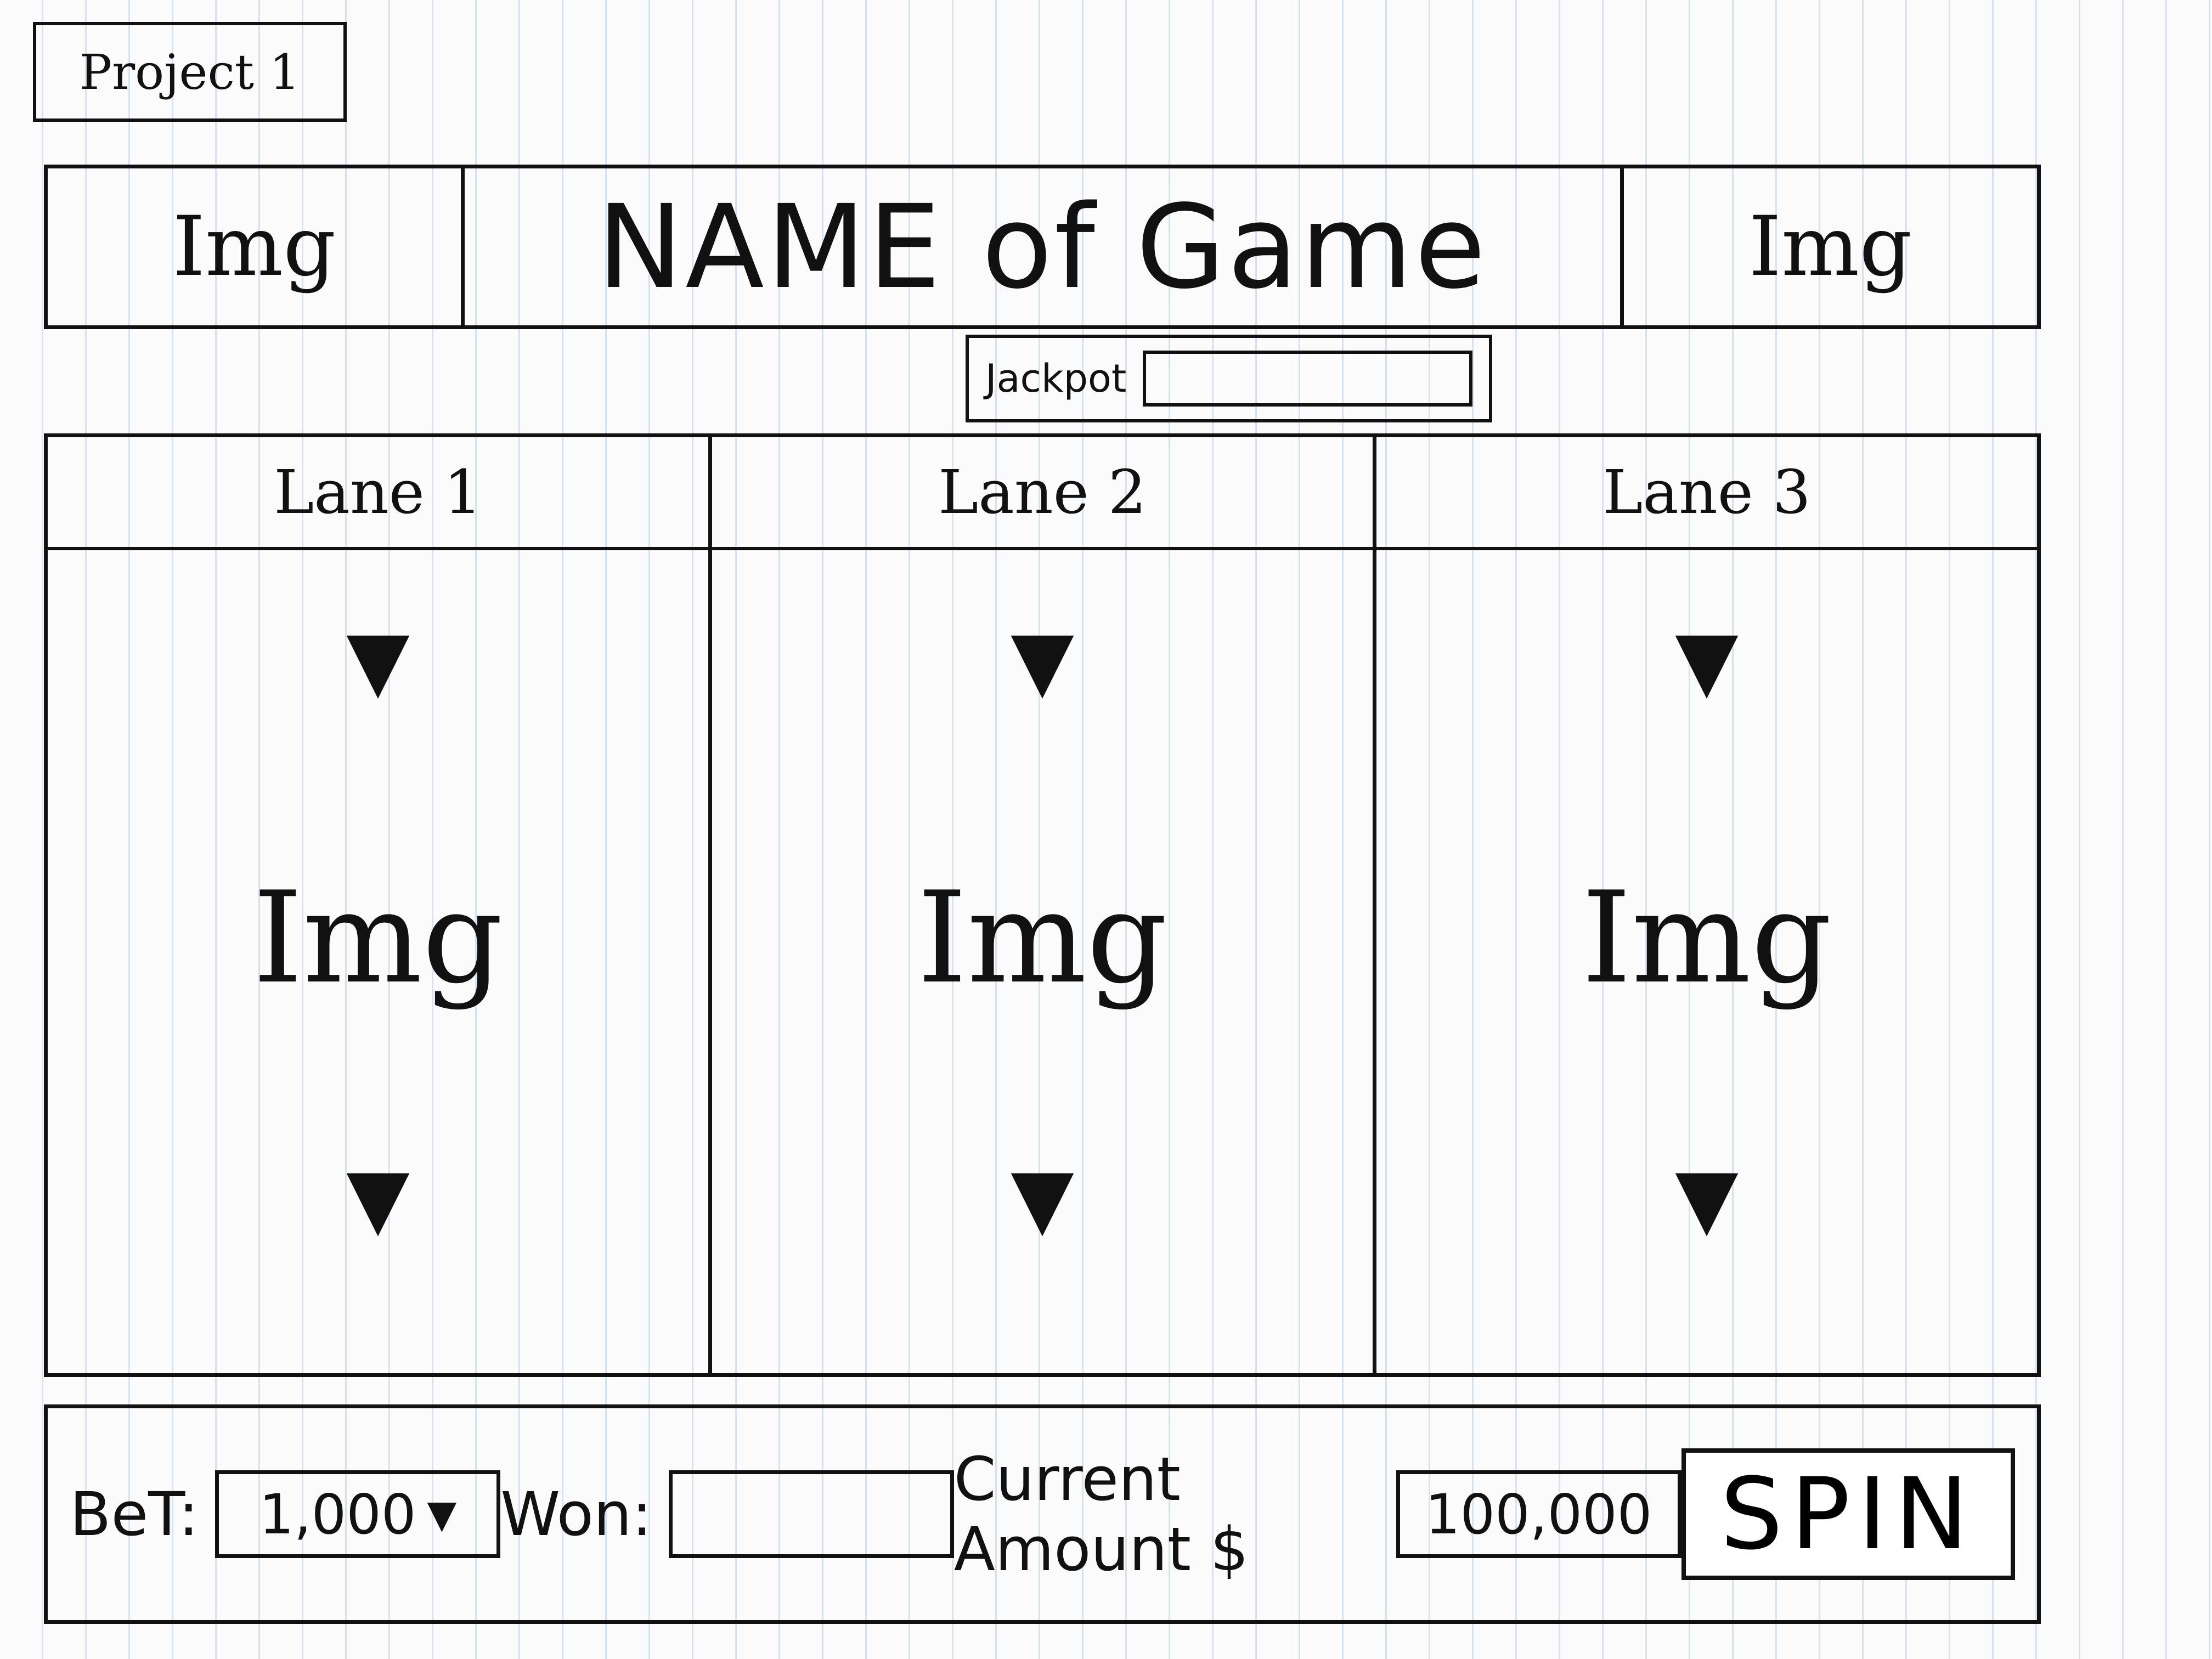 This screenshot has width=2212, height=1659. I want to click on bet-group: BeT: 1,000 ▼, so click(285, 1514).